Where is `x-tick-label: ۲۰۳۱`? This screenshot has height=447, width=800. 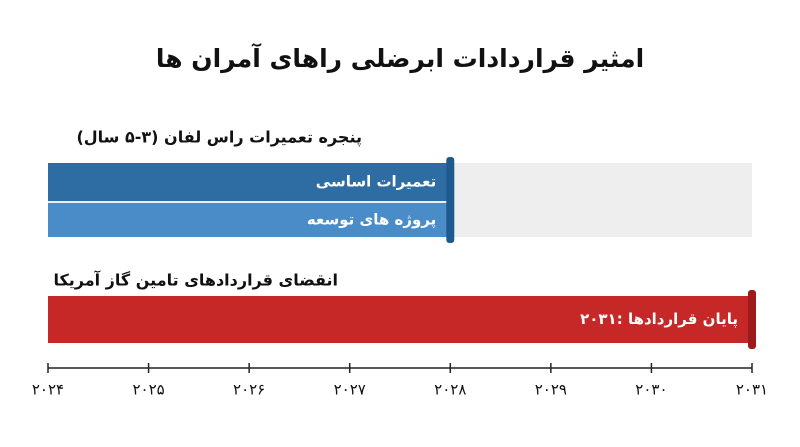 x-tick-label: ۲۰۳۱ is located at coordinates (752, 390).